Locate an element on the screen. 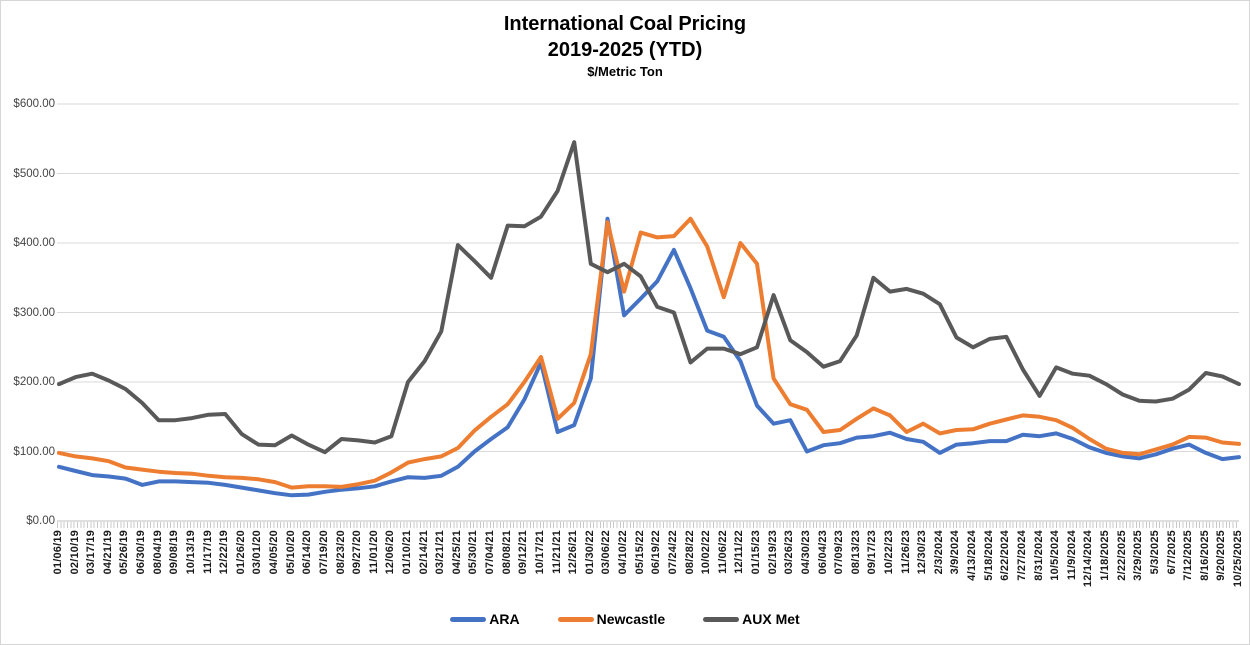 The image size is (1250, 645). x-axis-label: 06/14/20 is located at coordinates (307, 552).